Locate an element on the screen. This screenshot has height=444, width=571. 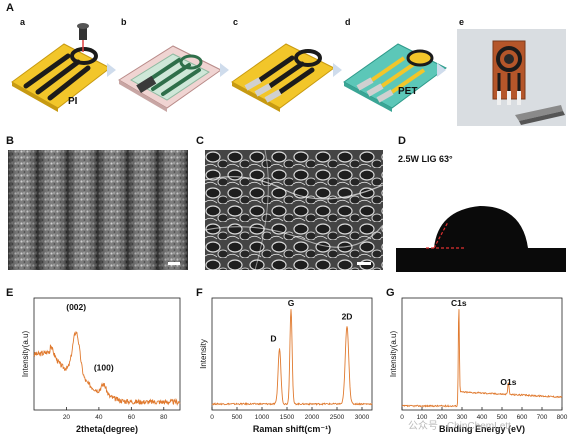
peak-label: C1s is located at coordinates (459, 303).